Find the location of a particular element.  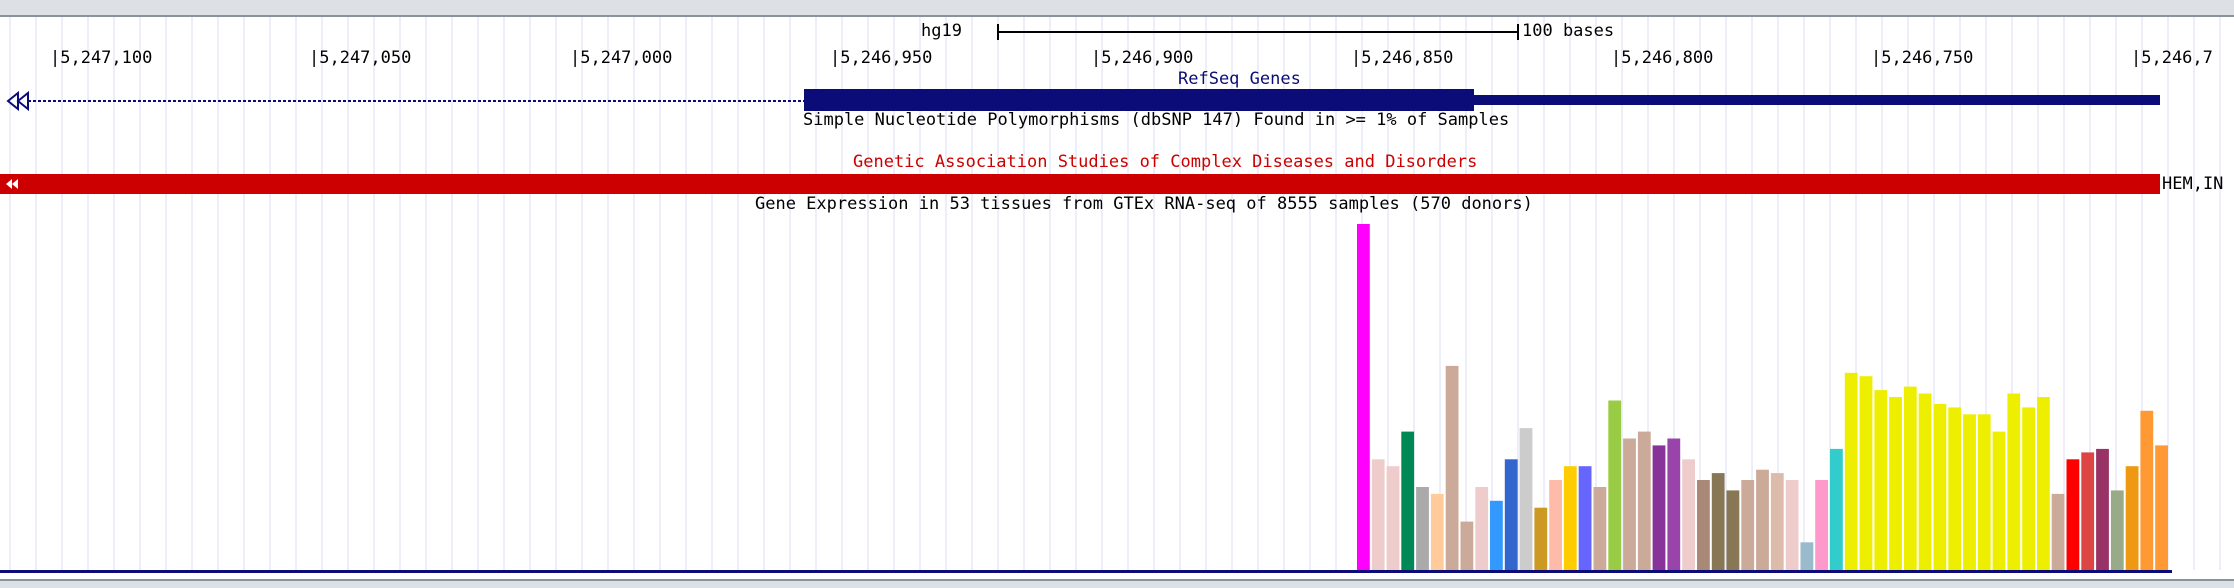

ruler-position-label: |5,246,750 is located at coordinates (1922, 58).